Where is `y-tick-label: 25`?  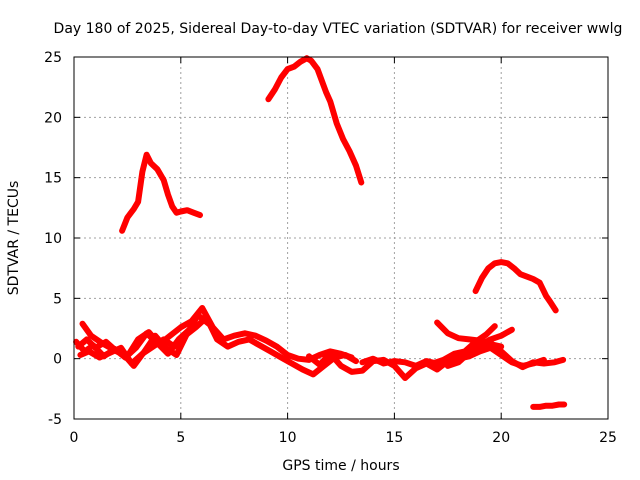
y-tick-label: 25 is located at coordinates (53, 58).